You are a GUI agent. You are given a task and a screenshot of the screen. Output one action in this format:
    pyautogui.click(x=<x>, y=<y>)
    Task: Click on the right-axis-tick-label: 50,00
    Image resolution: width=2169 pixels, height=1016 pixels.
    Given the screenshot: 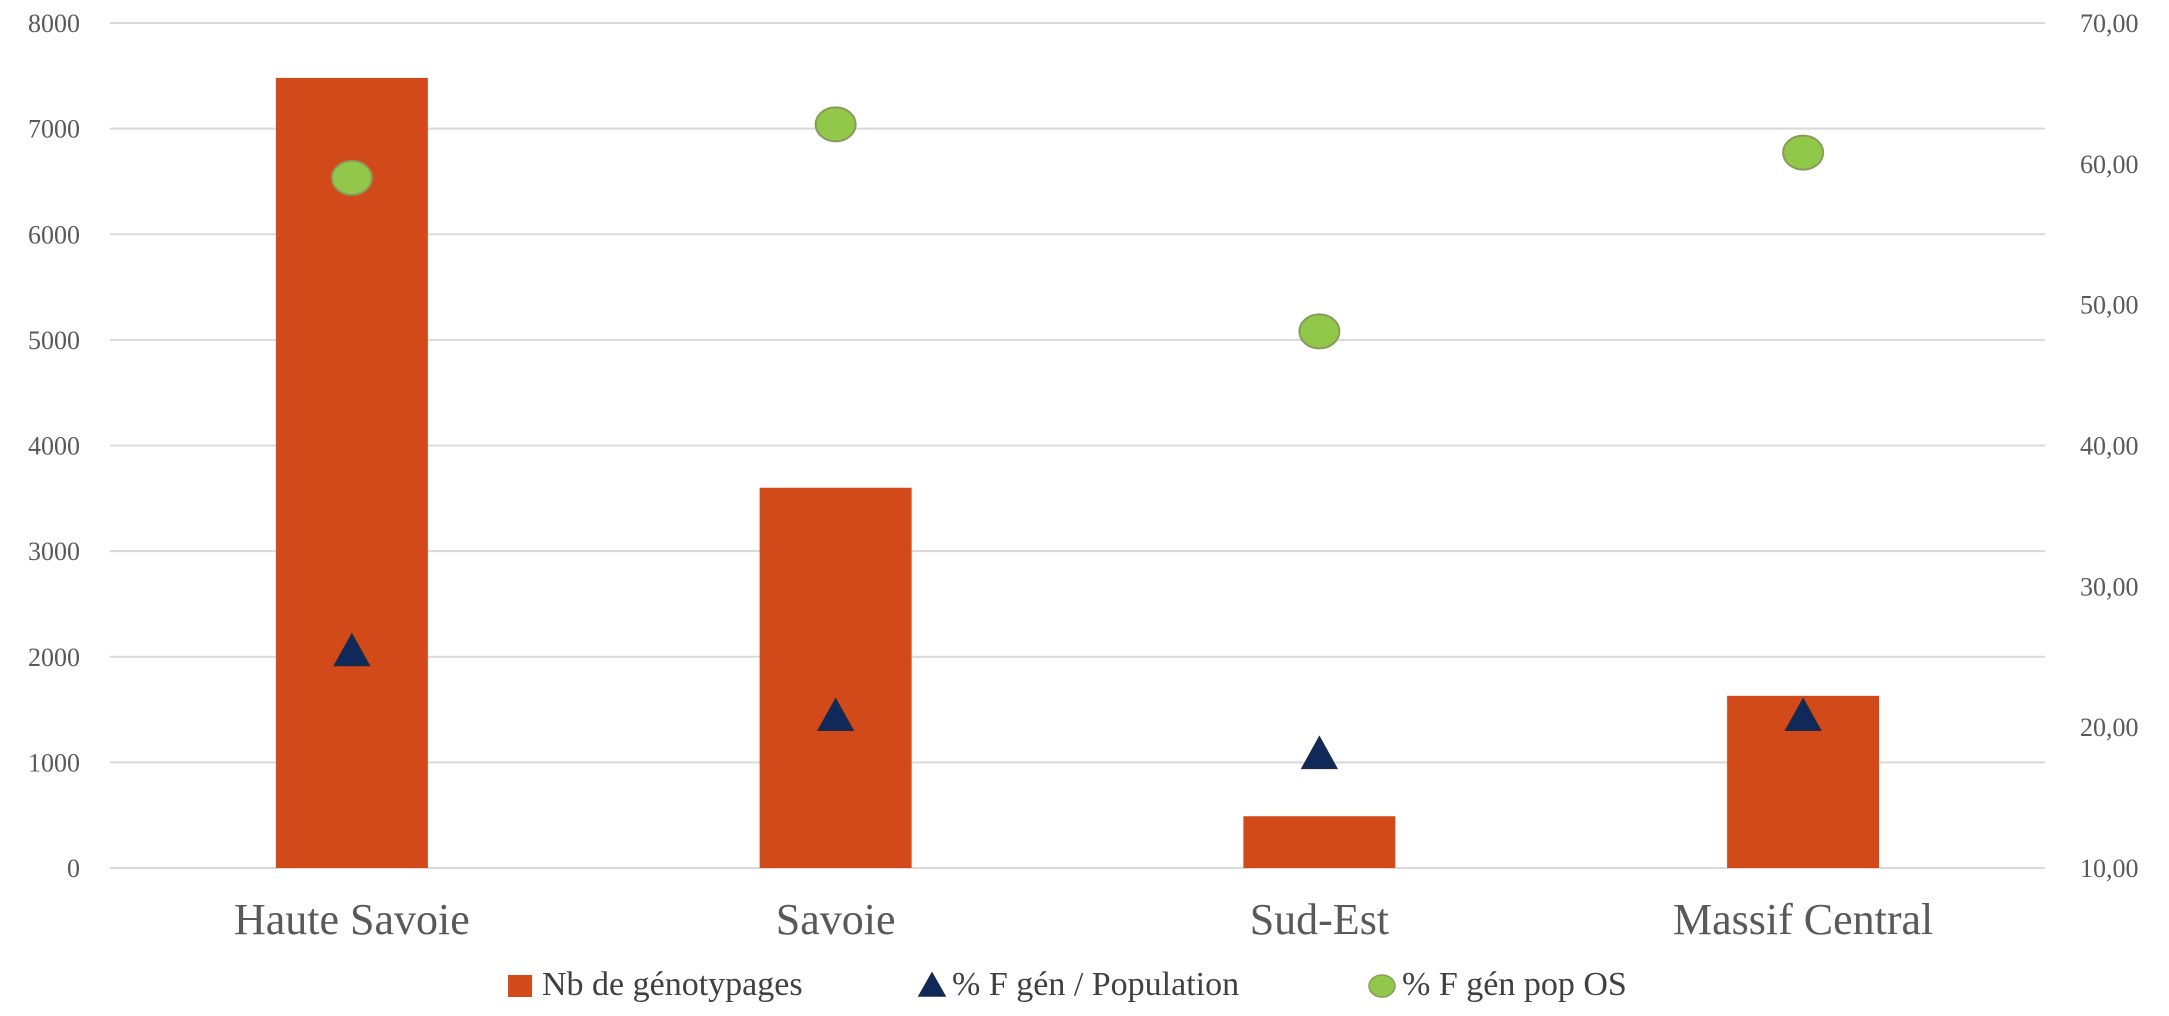 What is the action you would take?
    pyautogui.click(x=2109, y=305)
    